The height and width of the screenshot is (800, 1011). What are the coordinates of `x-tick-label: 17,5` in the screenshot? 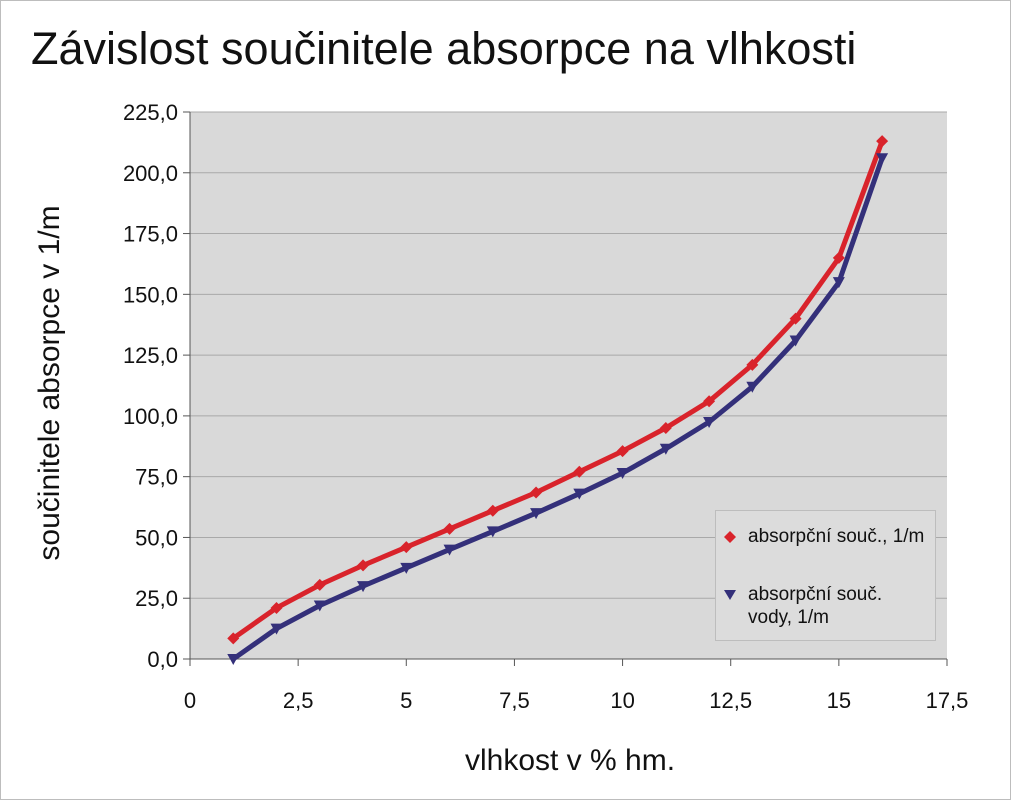 It's located at (947, 700).